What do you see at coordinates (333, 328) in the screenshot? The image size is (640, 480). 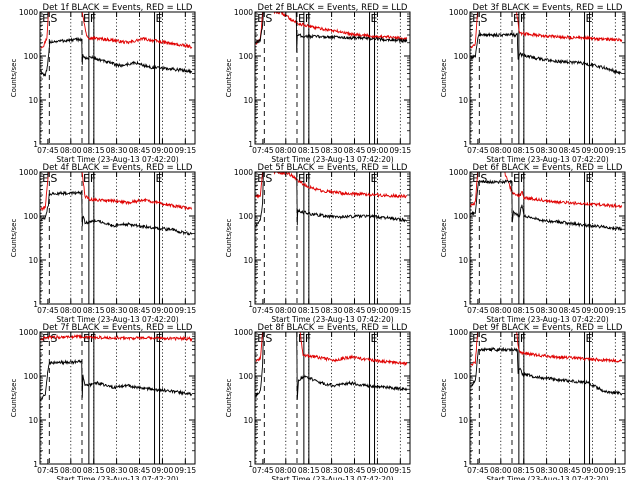 I see `chart-title: Det 8f BLACK = Events, RED = LLD` at bounding box center [333, 328].